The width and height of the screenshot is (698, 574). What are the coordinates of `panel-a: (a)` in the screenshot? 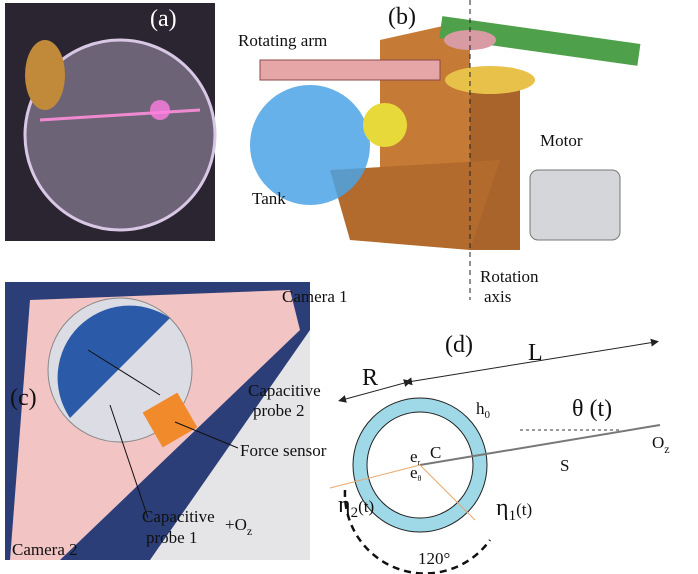 It's located at (111, 122).